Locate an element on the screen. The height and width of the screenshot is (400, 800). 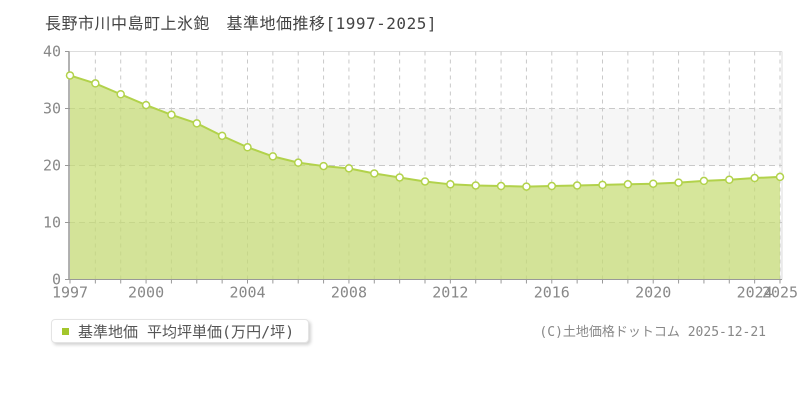
y-tick-label: 0 is located at coordinates (56, 280).